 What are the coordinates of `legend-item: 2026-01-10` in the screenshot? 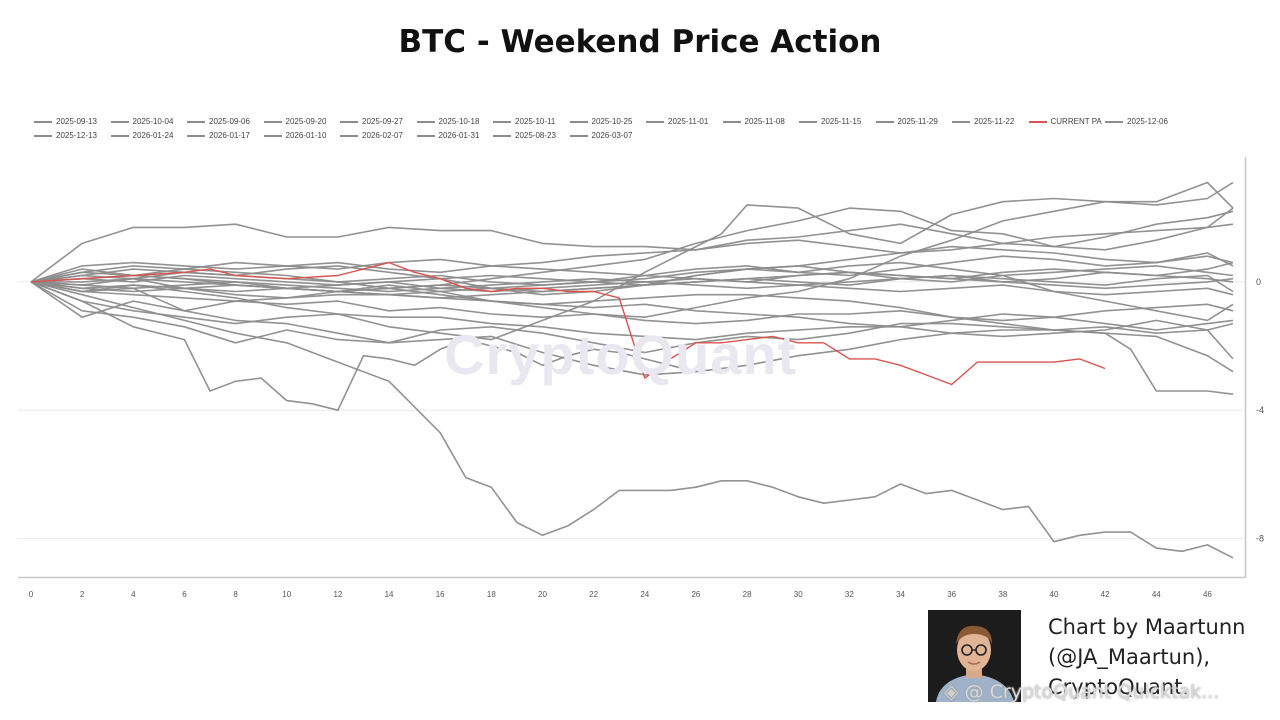 It's located at (302, 135).